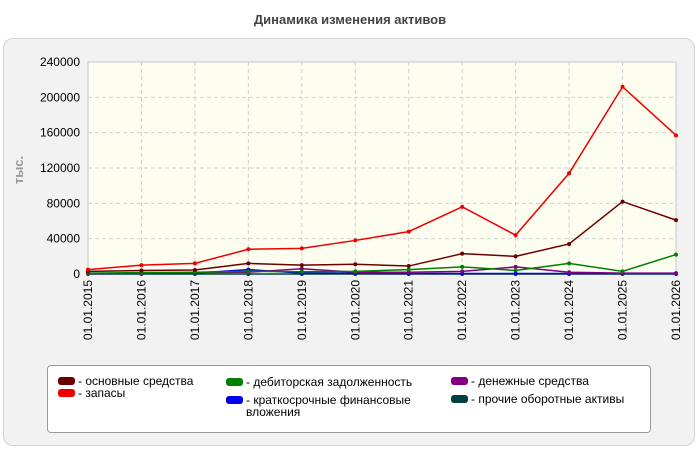  I want to click on legend-label: - прочие оборотные активы, so click(548, 399).